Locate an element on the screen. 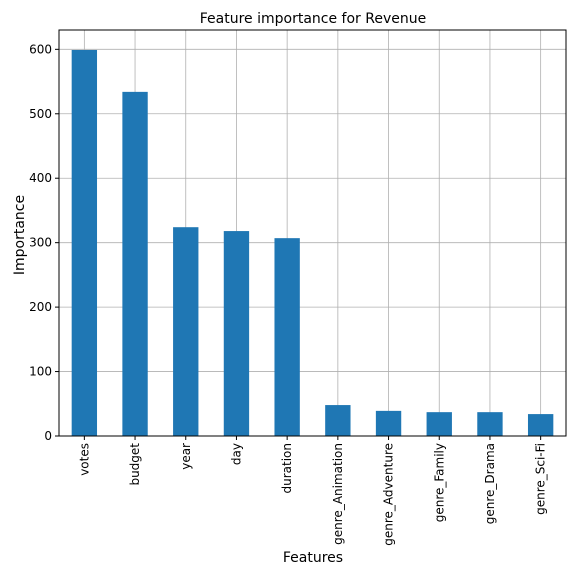  y-tick-label: 200 is located at coordinates (40, 307).